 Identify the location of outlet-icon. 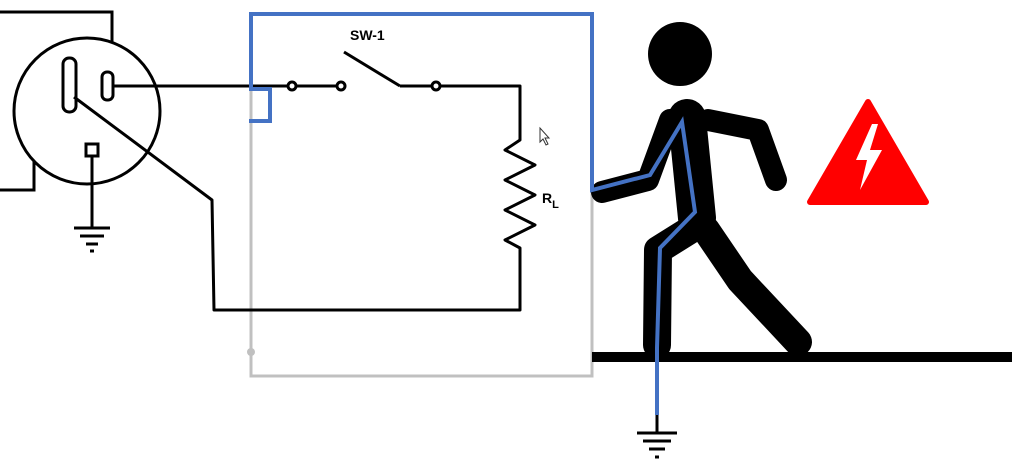
(87, 111).